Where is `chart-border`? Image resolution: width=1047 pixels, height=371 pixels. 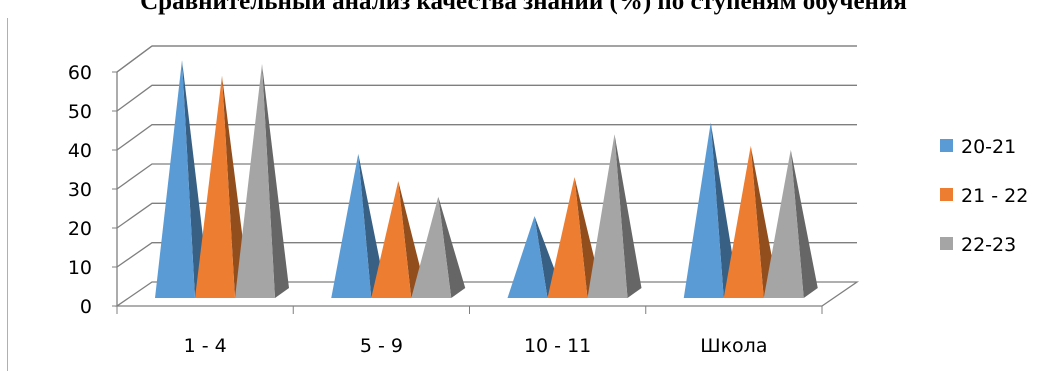 chart-border is located at coordinates (7, 194).